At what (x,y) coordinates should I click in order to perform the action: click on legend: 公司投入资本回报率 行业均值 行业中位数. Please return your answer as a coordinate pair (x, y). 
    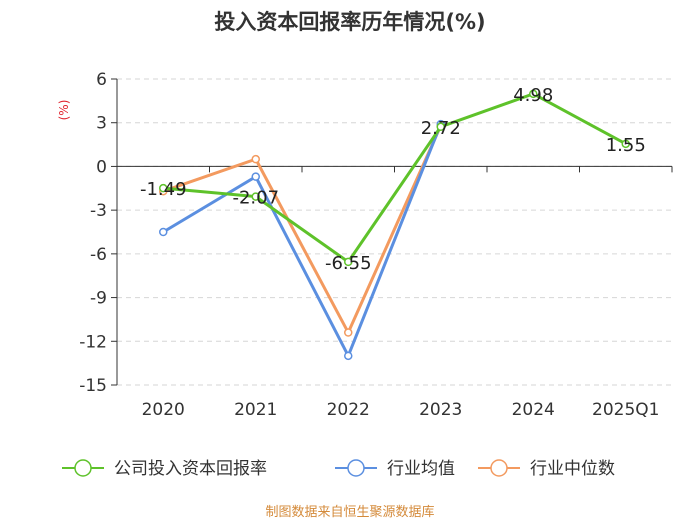
    Looking at the image, I should click on (338, 469).